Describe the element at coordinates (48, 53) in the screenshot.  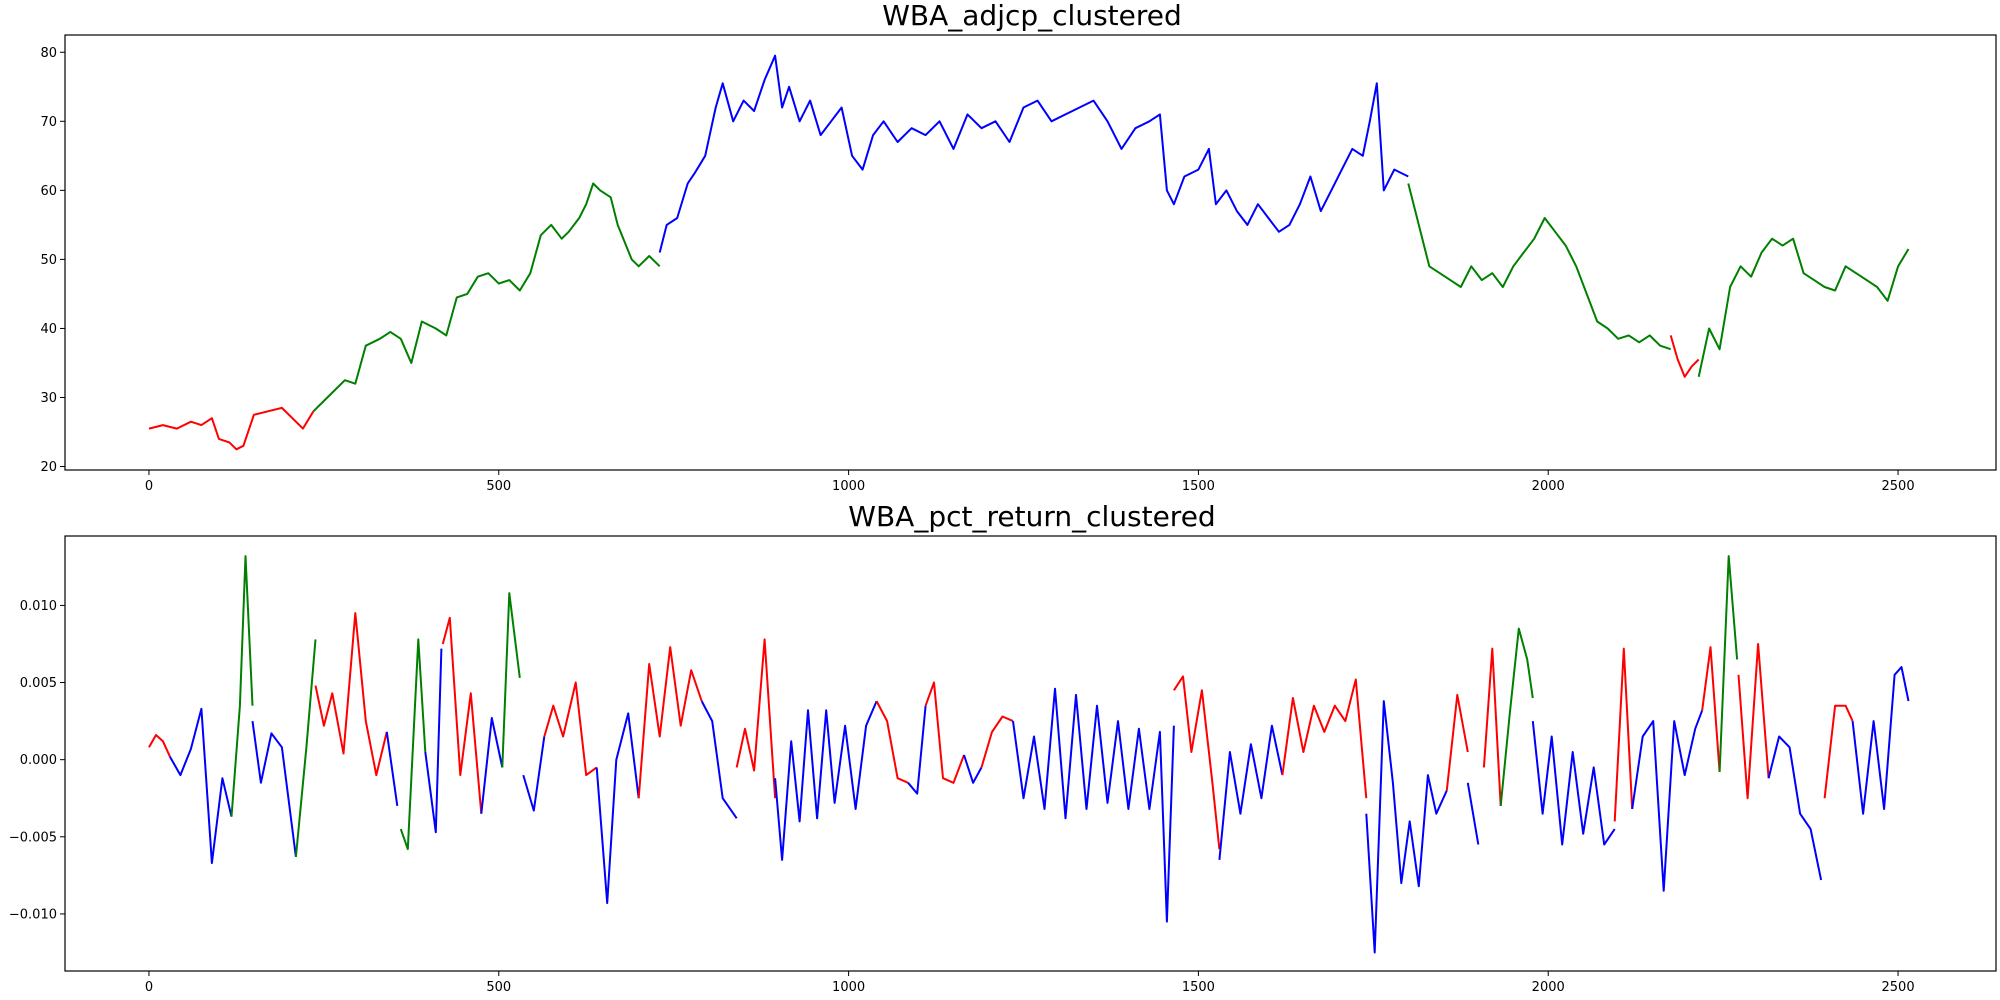
I see `y-tick-label: 80` at that location.